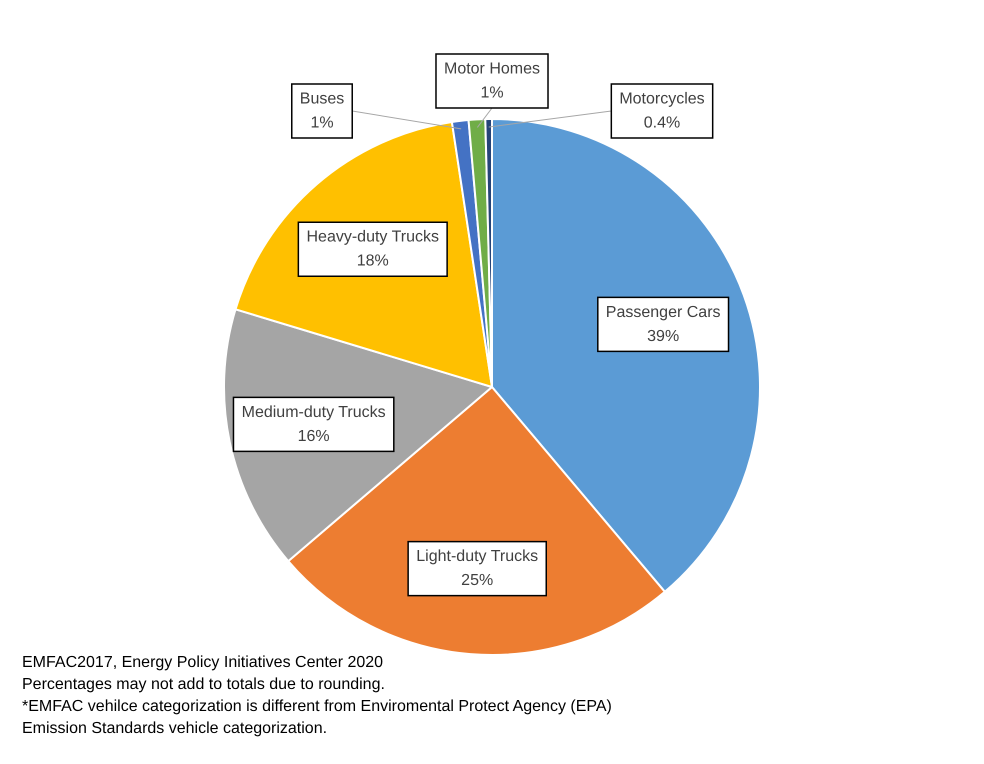 The height and width of the screenshot is (764, 984). I want to click on slice-label: Medium-duty Trucks, so click(314, 412).